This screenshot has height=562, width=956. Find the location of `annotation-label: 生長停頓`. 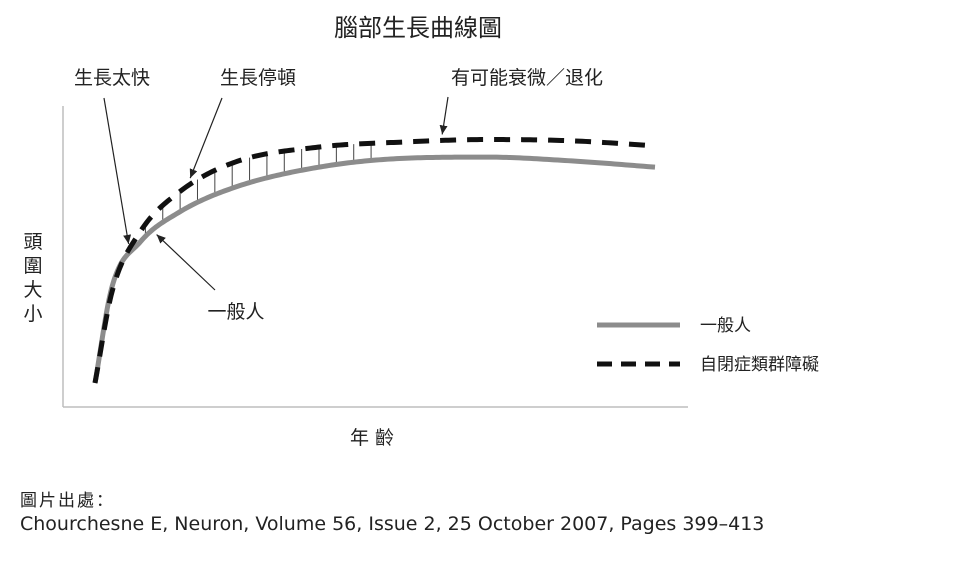

annotation-label: 生長停頓 is located at coordinates (258, 78).